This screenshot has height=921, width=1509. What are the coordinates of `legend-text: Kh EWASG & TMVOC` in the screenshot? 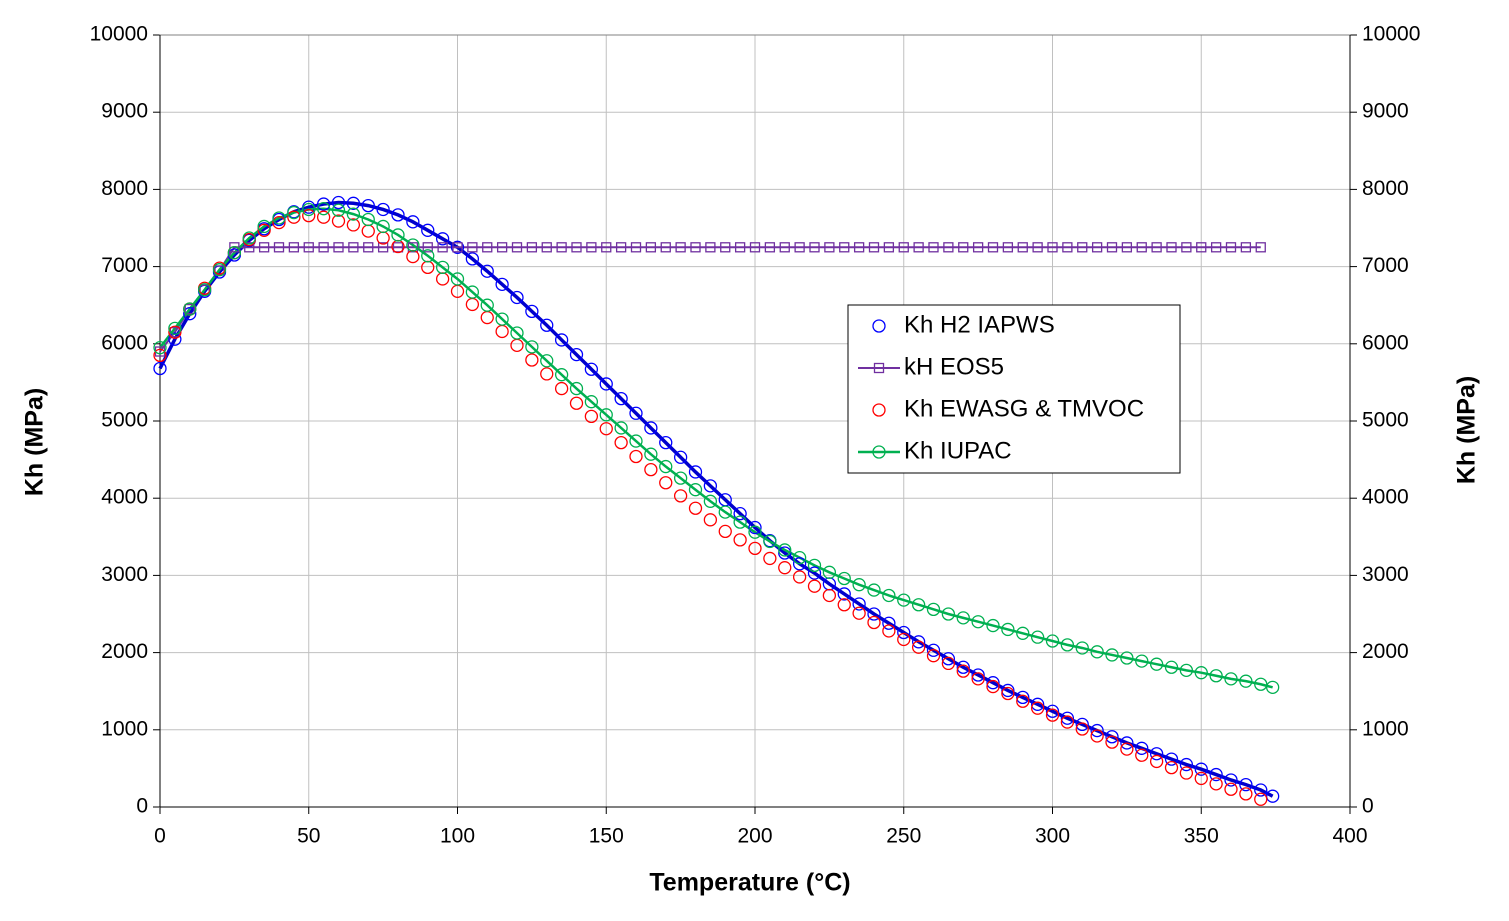 It's located at (1024, 408).